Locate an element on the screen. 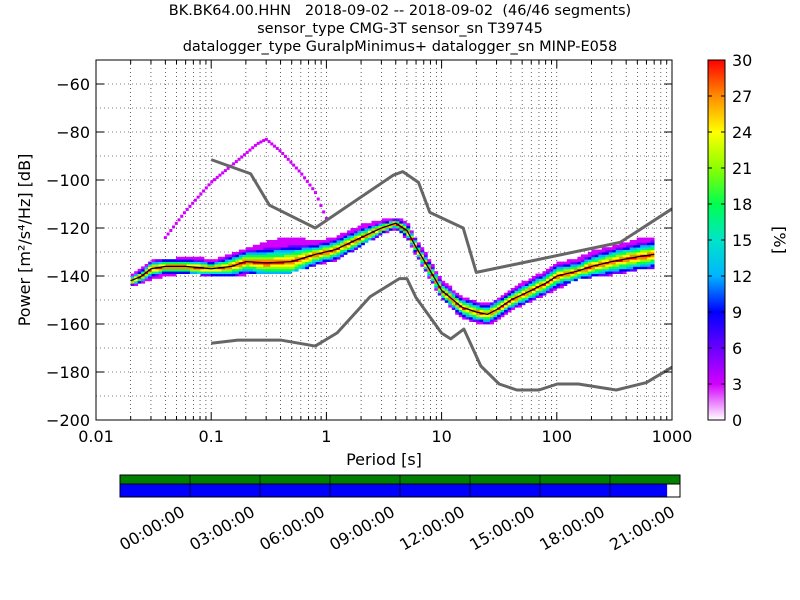 The height and width of the screenshot is (600, 800). timeline-tick-label: 00:00:00 is located at coordinates (152, 528).